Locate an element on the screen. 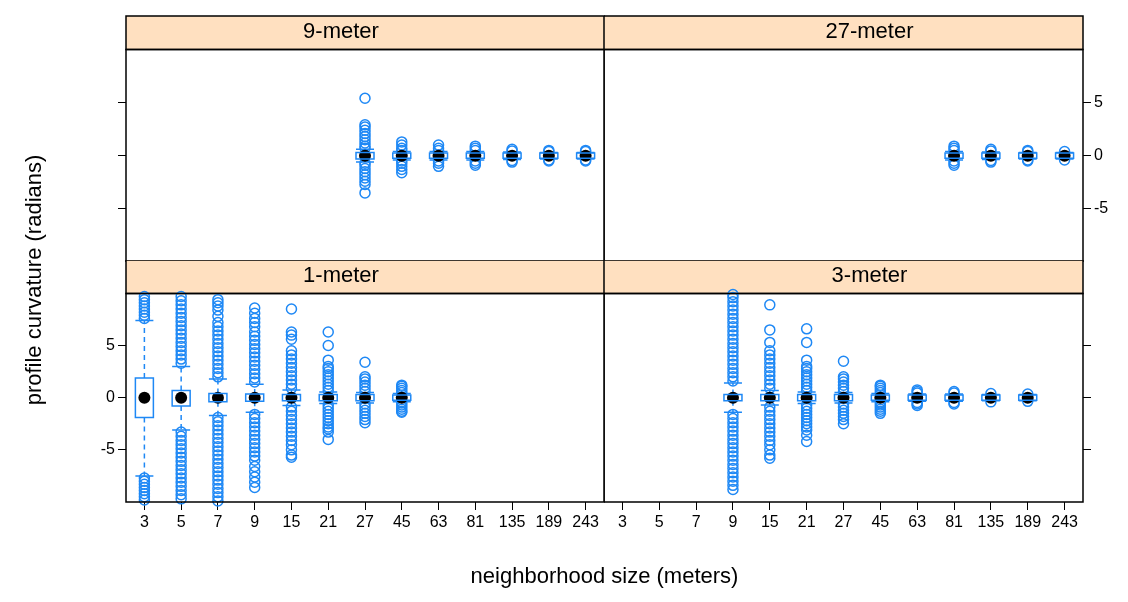 Image resolution: width=1128 pixels, height=602 pixels. chart-title: 9-meter is located at coordinates (341, 31).